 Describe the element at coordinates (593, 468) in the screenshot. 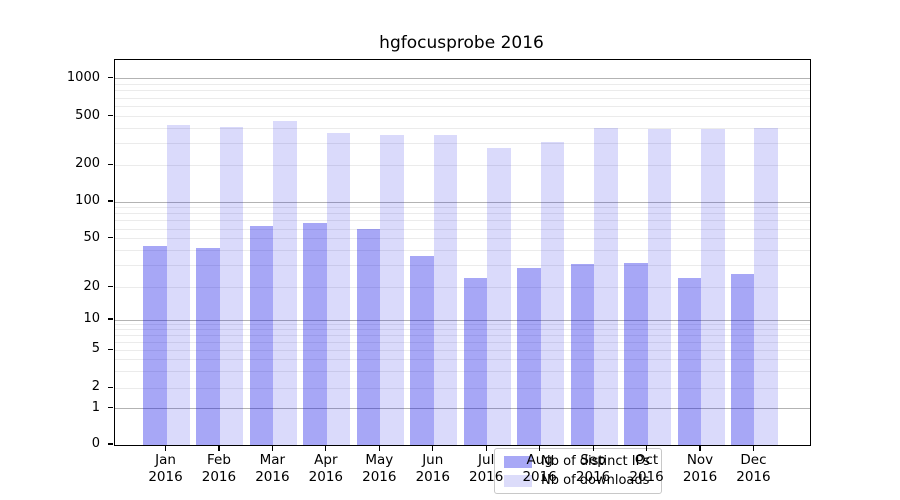

I see `x-axis-tick-label: Sep 2016` at that location.